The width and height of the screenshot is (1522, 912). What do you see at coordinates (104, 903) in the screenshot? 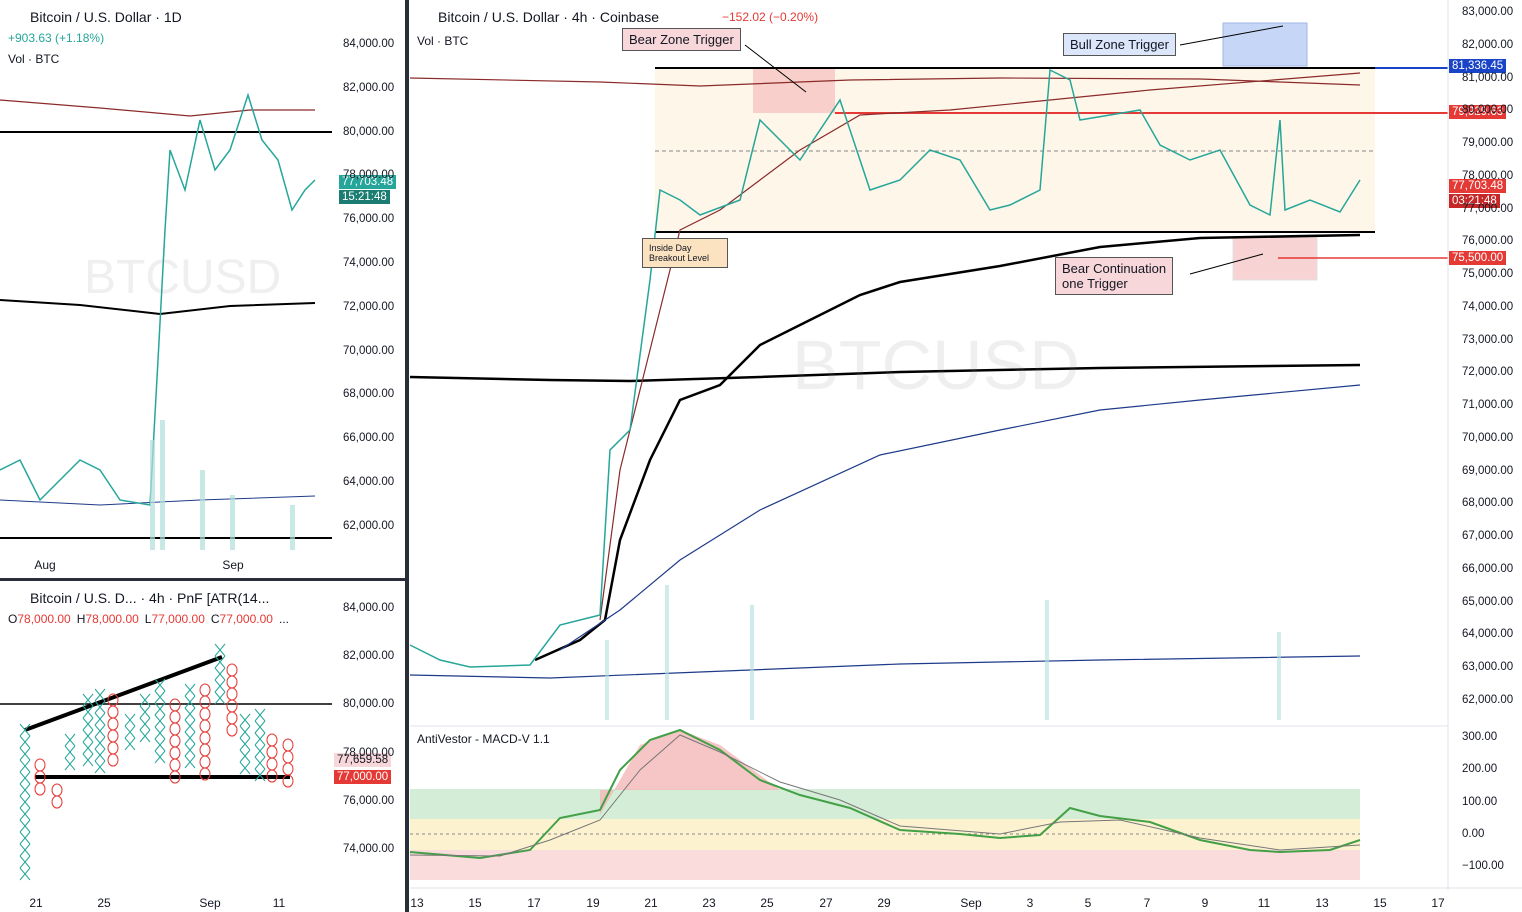
I see `time-axis-label: 25` at bounding box center [104, 903].